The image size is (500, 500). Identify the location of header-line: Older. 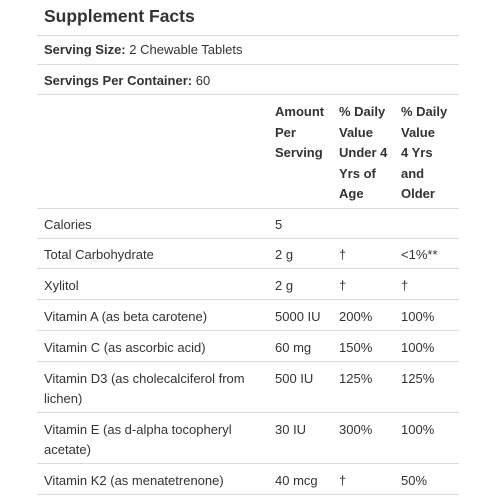
(418, 193).